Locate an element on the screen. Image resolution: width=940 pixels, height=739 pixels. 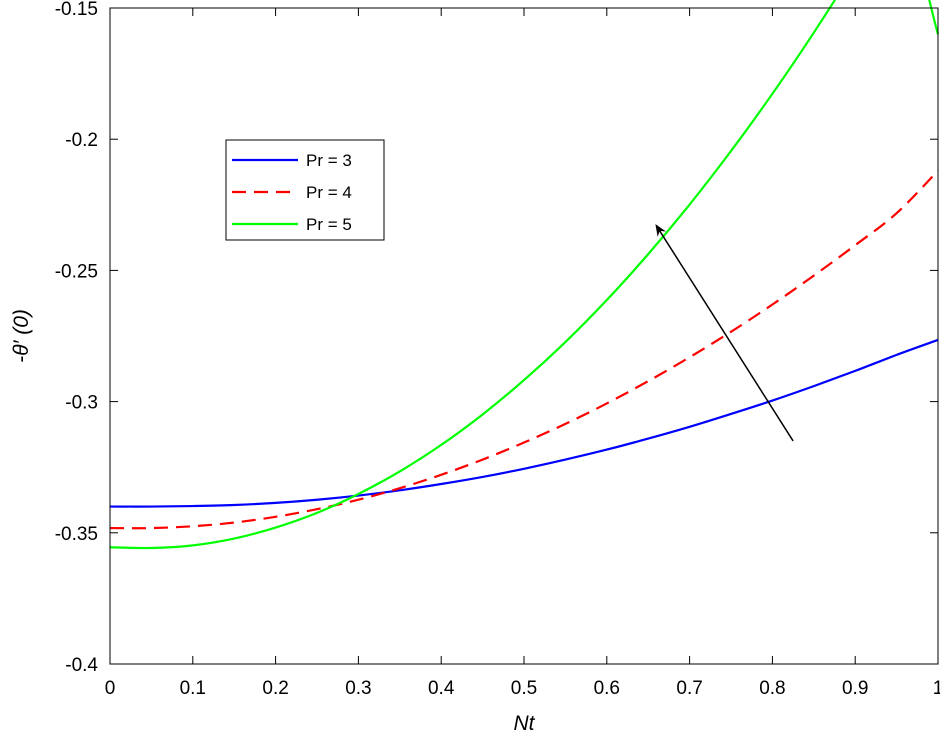
x-tick-label: 0.8 is located at coordinates (772, 688).